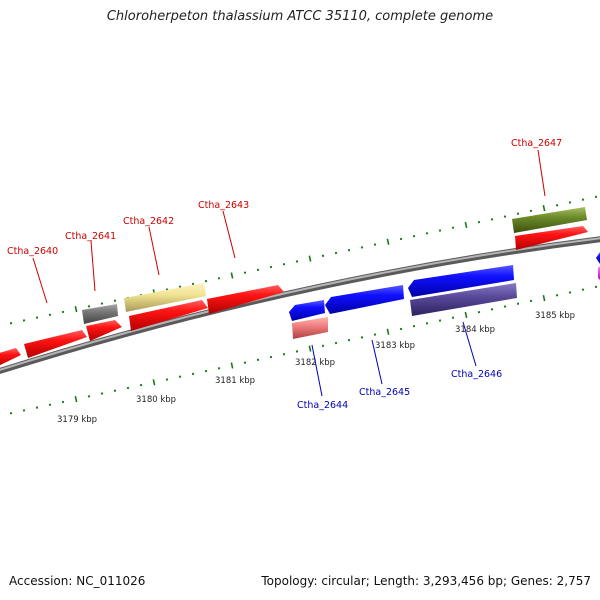  Describe the element at coordinates (384, 392) in the screenshot. I see `gene-label-ctha-2645: Ctha_2645` at that location.